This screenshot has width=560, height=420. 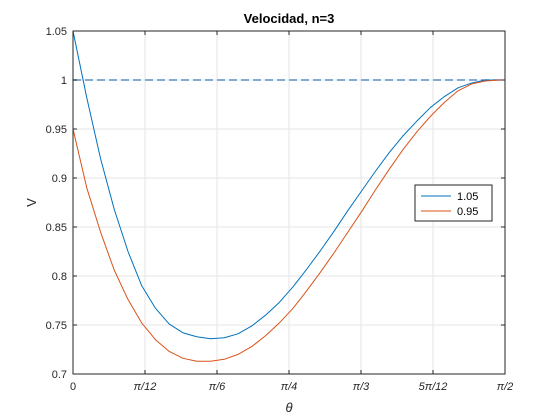 I want to click on y-tick-label: 1, so click(x=64, y=81).